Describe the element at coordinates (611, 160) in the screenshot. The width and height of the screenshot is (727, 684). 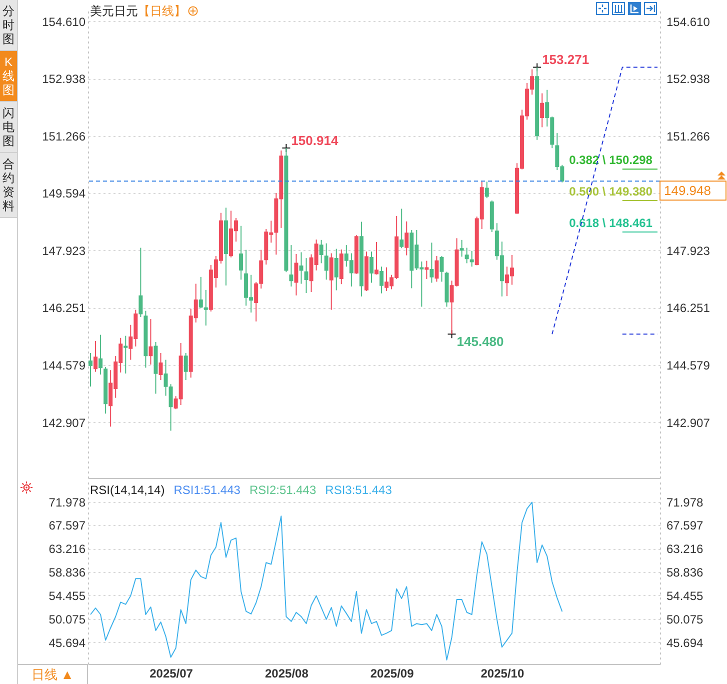
I see `series-label: 0.382 \ 150.298` at that location.